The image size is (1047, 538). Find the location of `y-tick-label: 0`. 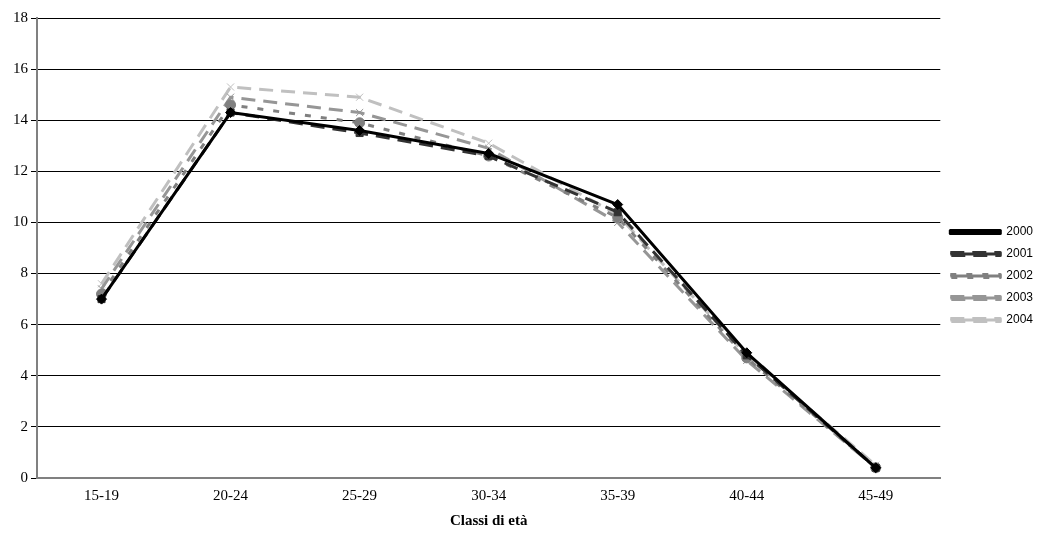

y-tick-label: 0 is located at coordinates (24, 476).